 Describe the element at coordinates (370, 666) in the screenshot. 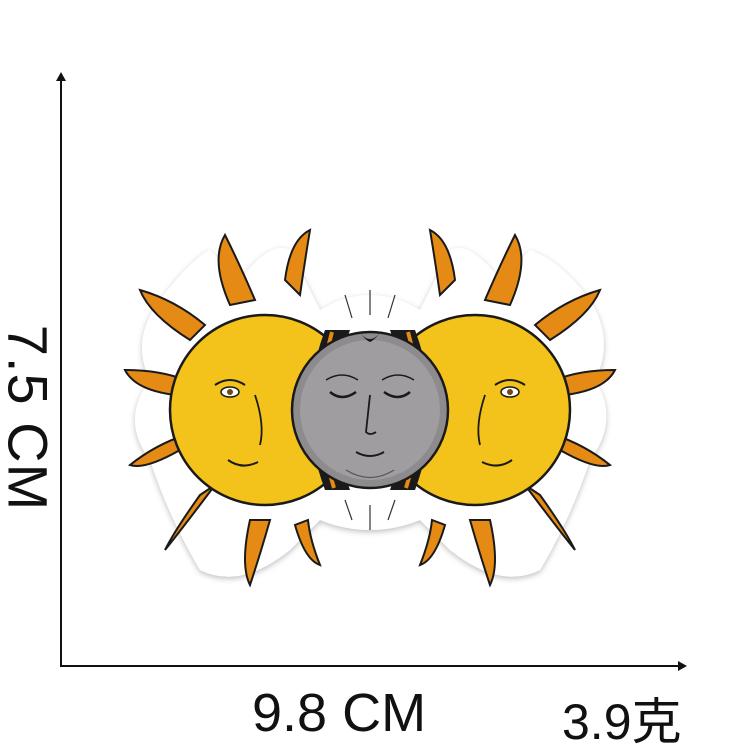

I see `width-axis-line` at that location.